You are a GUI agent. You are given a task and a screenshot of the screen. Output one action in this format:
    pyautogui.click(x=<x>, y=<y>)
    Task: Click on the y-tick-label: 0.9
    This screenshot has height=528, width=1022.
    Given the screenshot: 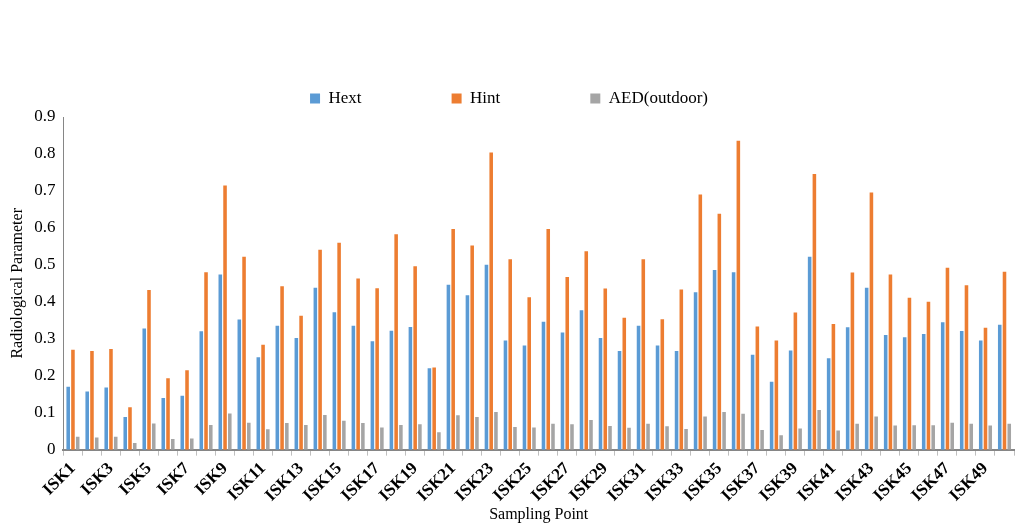 What is the action you would take?
    pyautogui.click(x=45, y=116)
    